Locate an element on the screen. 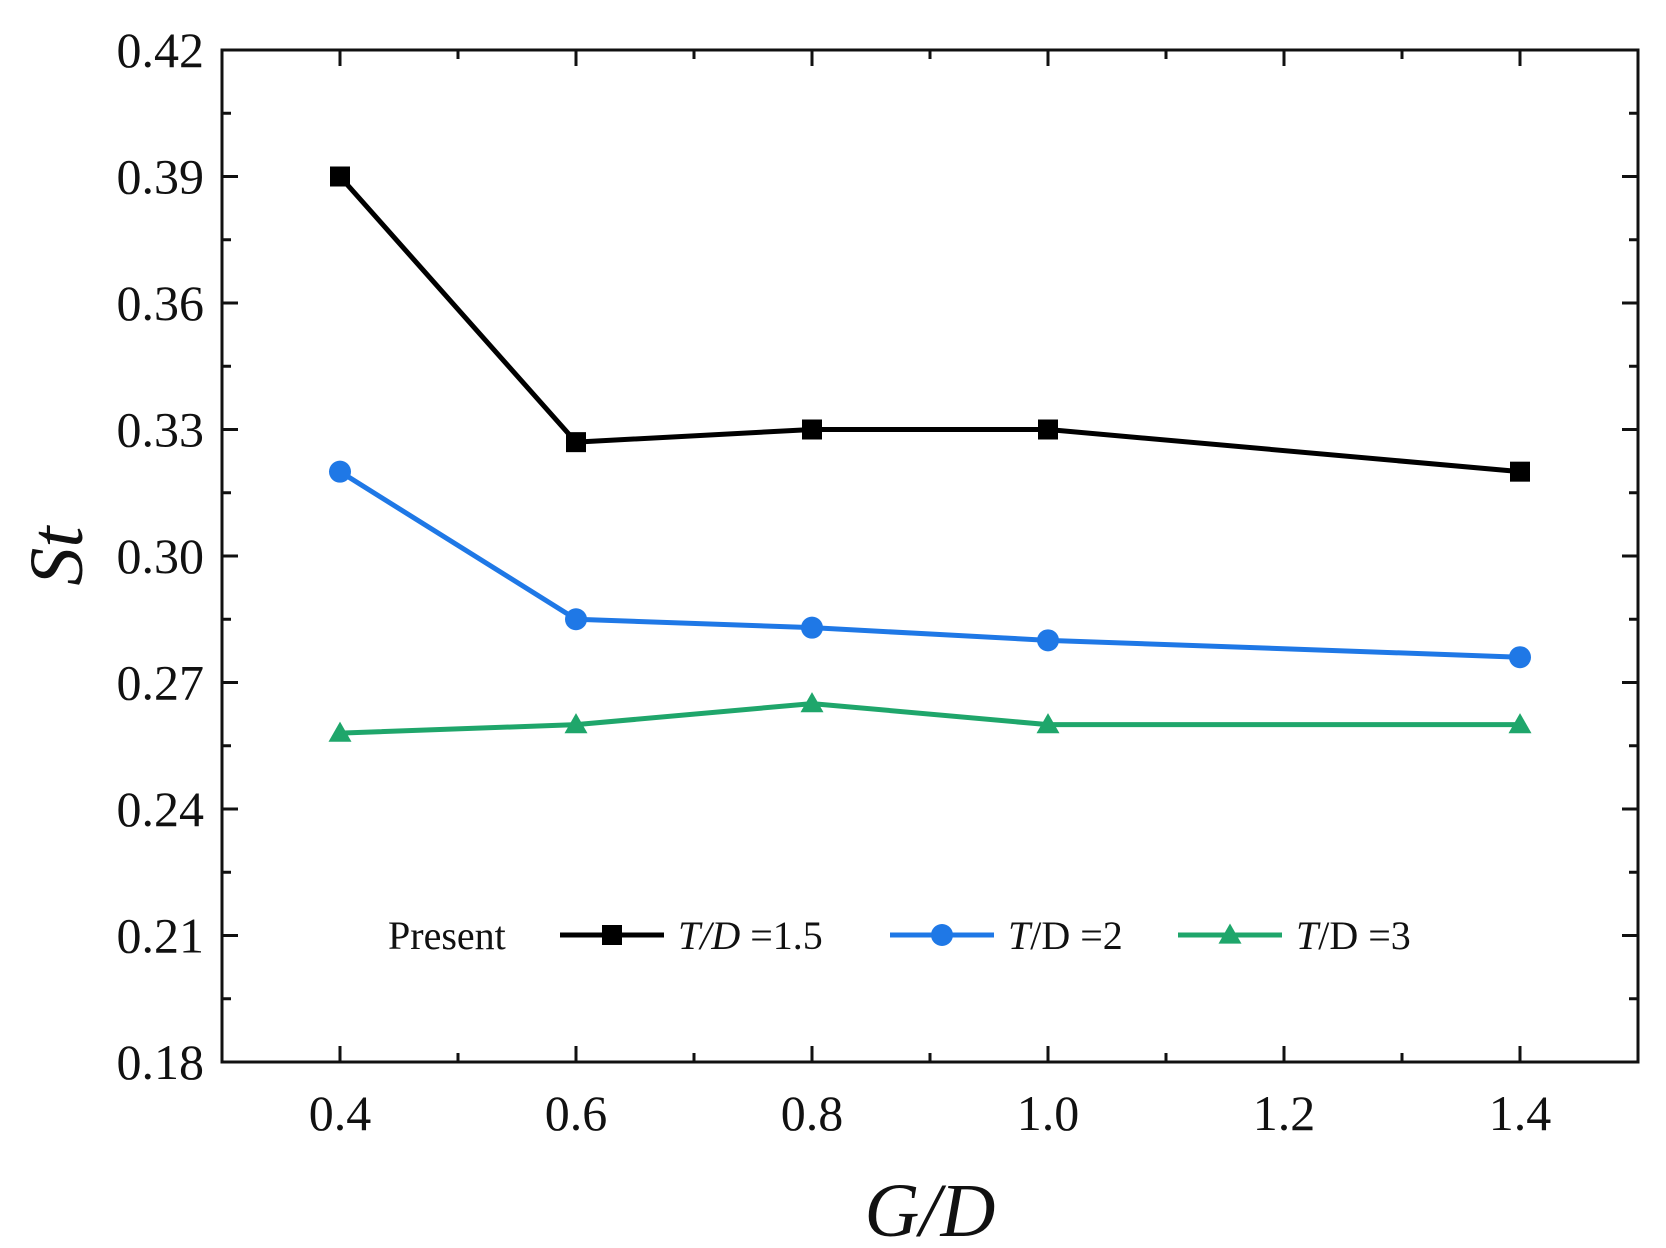 The image size is (1666, 1248). series-triangle is located at coordinates (930, 717).